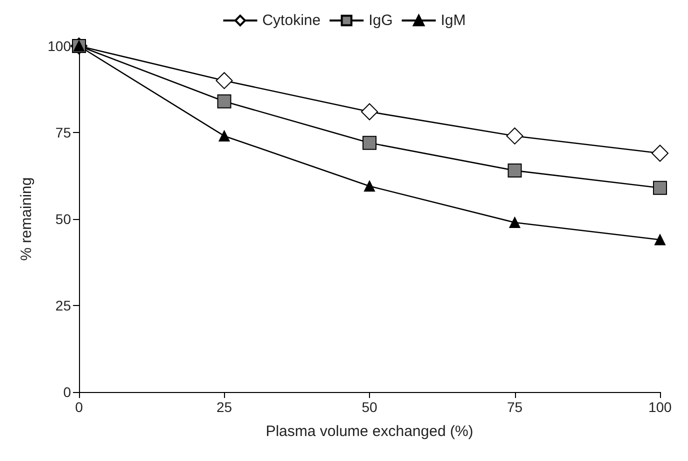 Image resolution: width=688 pixels, height=461 pixels. I want to click on legend-label: Cytokine, so click(291, 20).